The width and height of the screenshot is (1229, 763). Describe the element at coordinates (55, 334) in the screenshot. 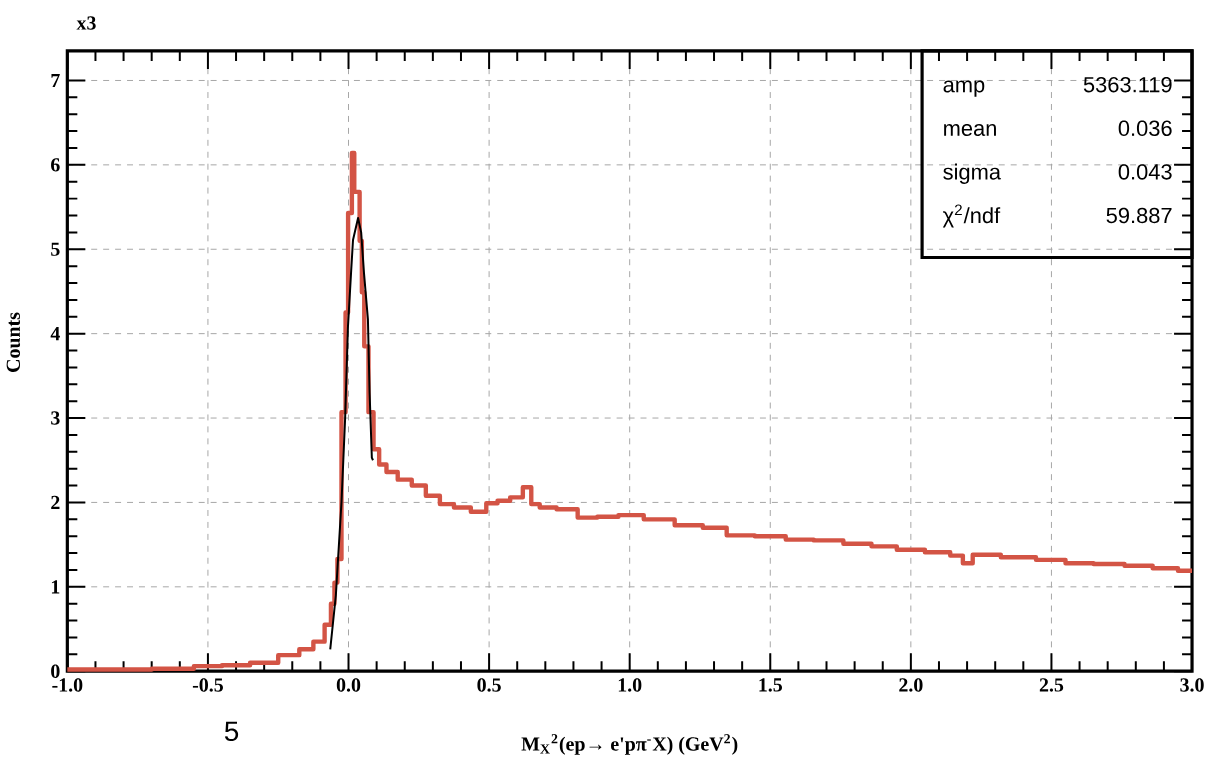

I see `y-tick-label: 4` at that location.